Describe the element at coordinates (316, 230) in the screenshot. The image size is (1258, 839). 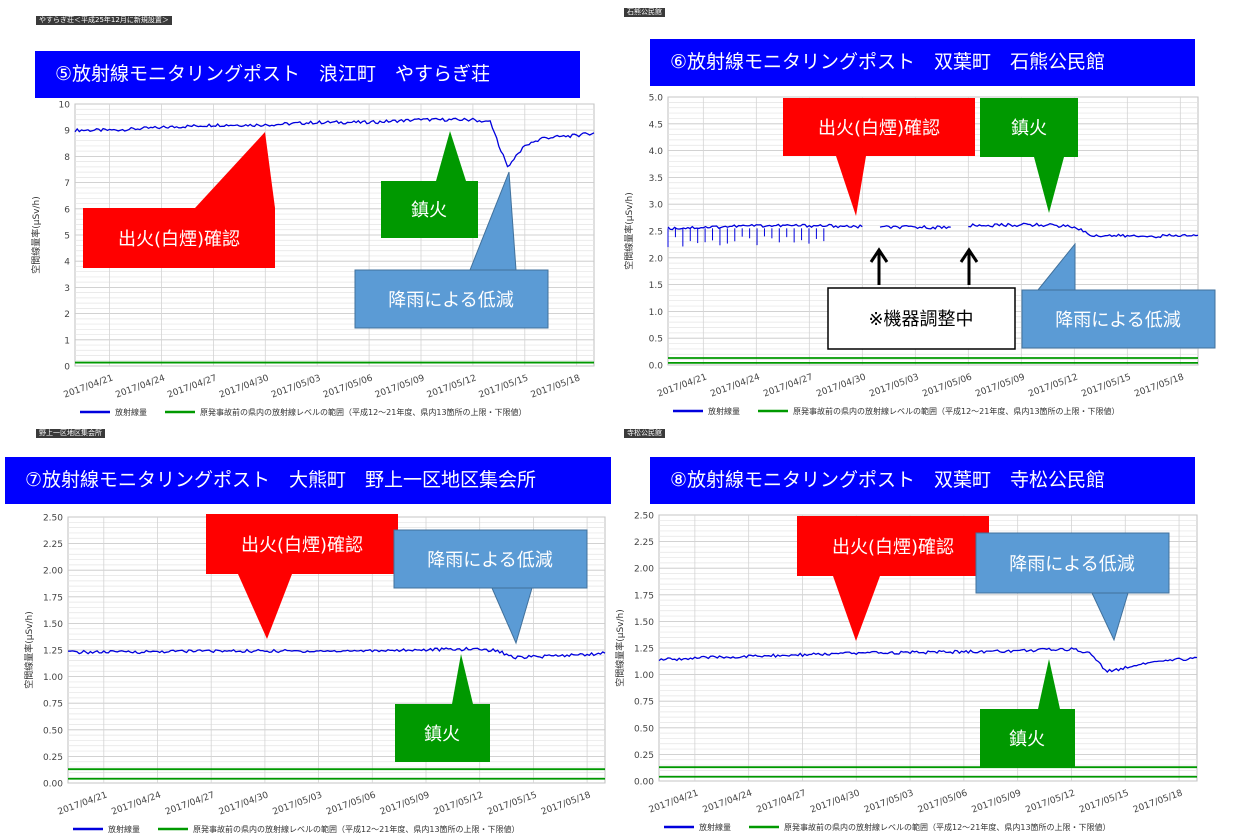
I see `callout-layer-panel-5: 出火(白煙)確認 鎮火 降雨による低減` at that location.